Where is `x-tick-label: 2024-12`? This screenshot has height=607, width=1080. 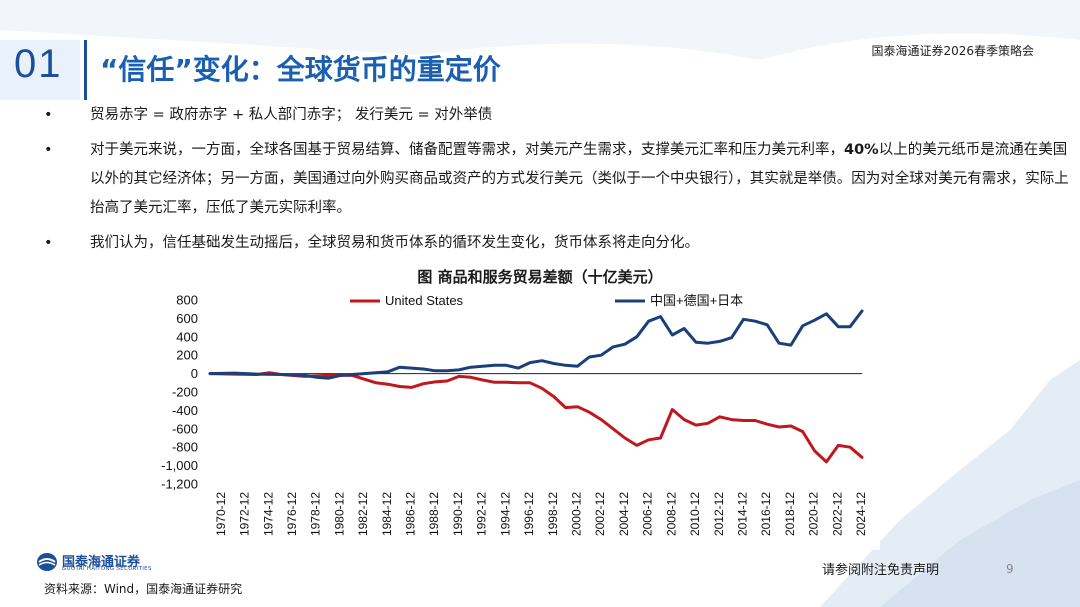
x-tick-label: 2024-12 is located at coordinates (861, 514).